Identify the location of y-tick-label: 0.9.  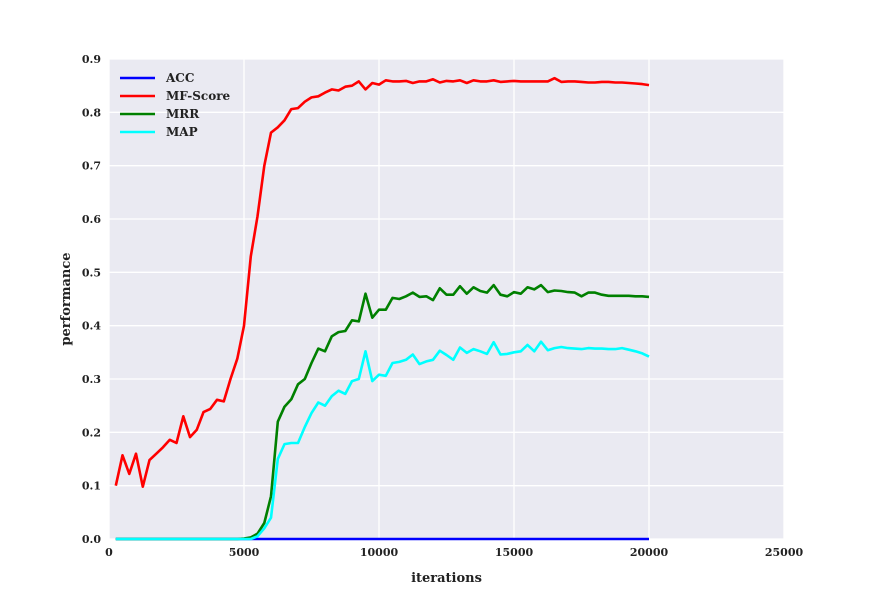
(91, 59).